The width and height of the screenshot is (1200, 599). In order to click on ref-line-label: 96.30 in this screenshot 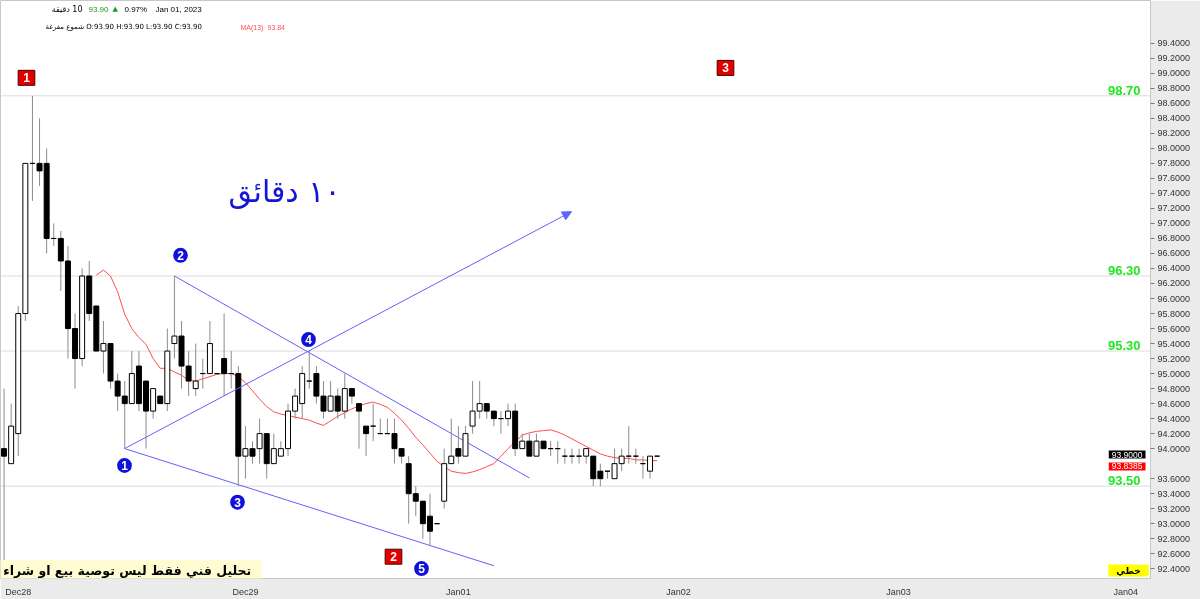, I will do `click(1124, 270)`.